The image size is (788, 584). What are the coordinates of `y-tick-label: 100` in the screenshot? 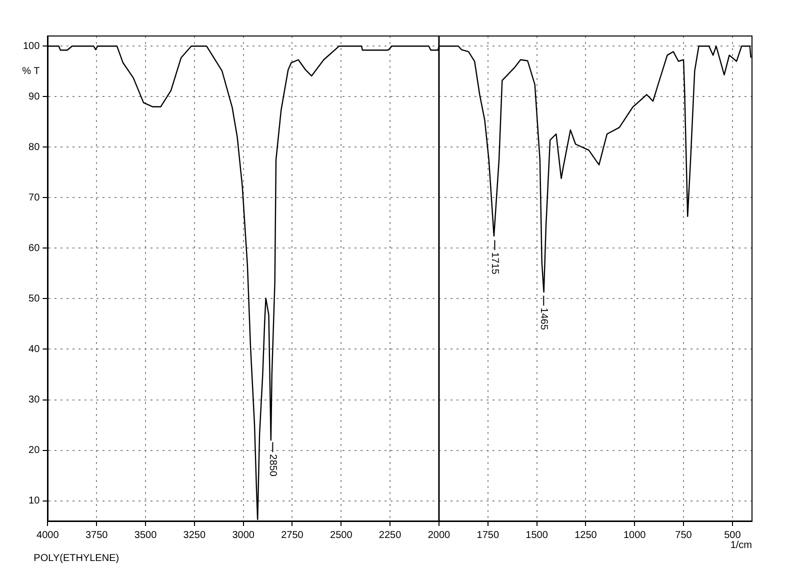 It's located at (31, 46).